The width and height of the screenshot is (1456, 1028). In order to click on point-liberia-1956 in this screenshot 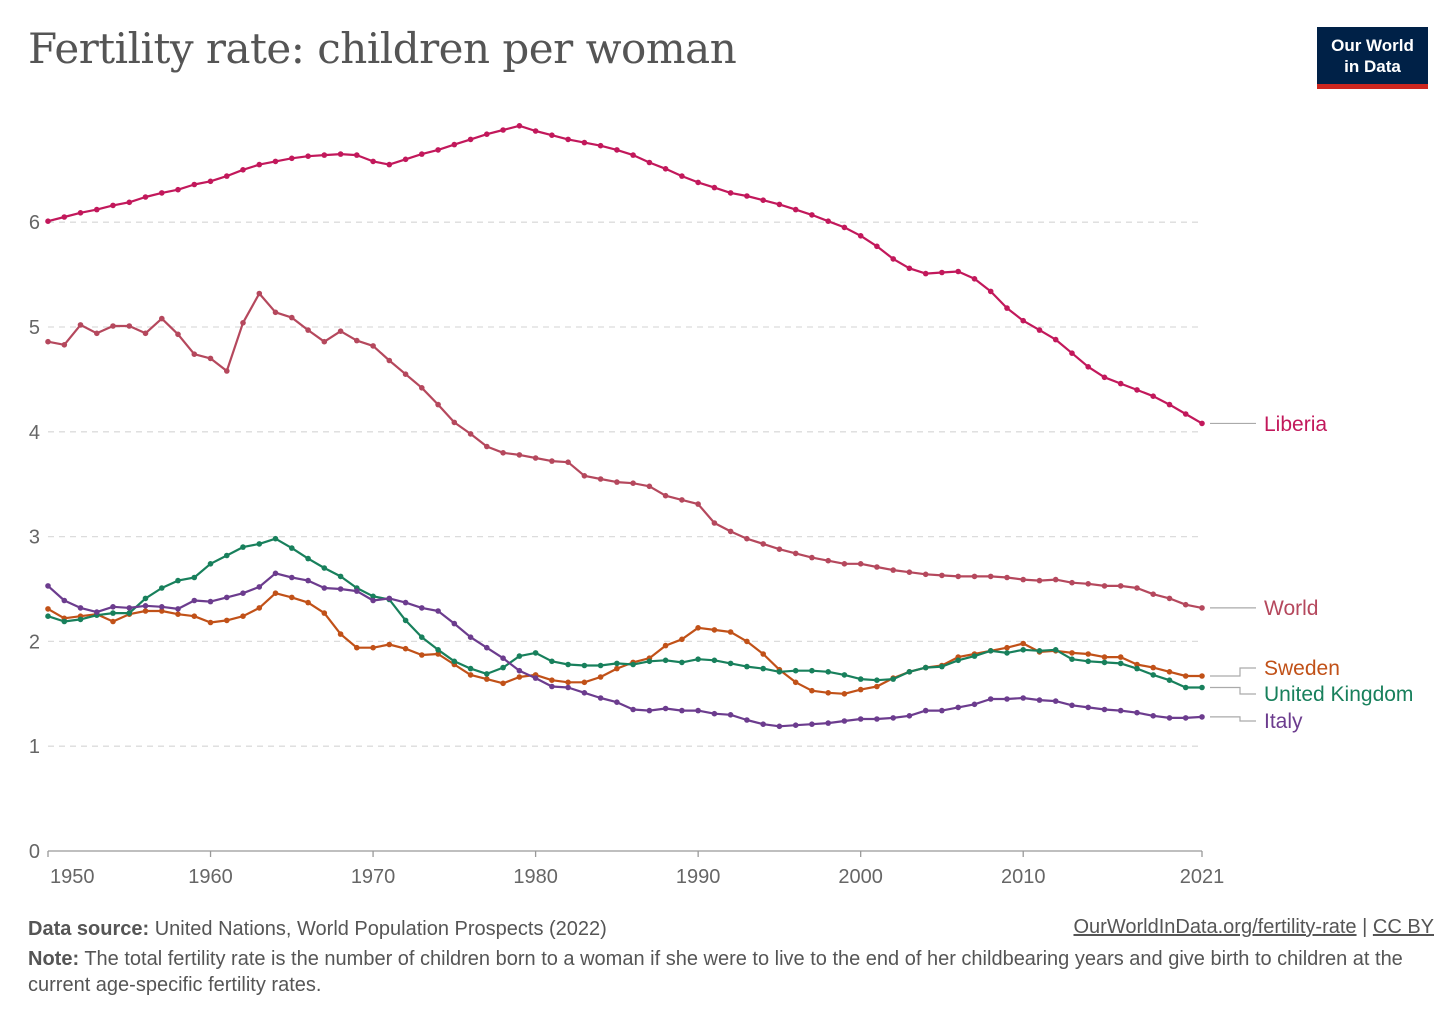, I will do `click(145, 197)`.